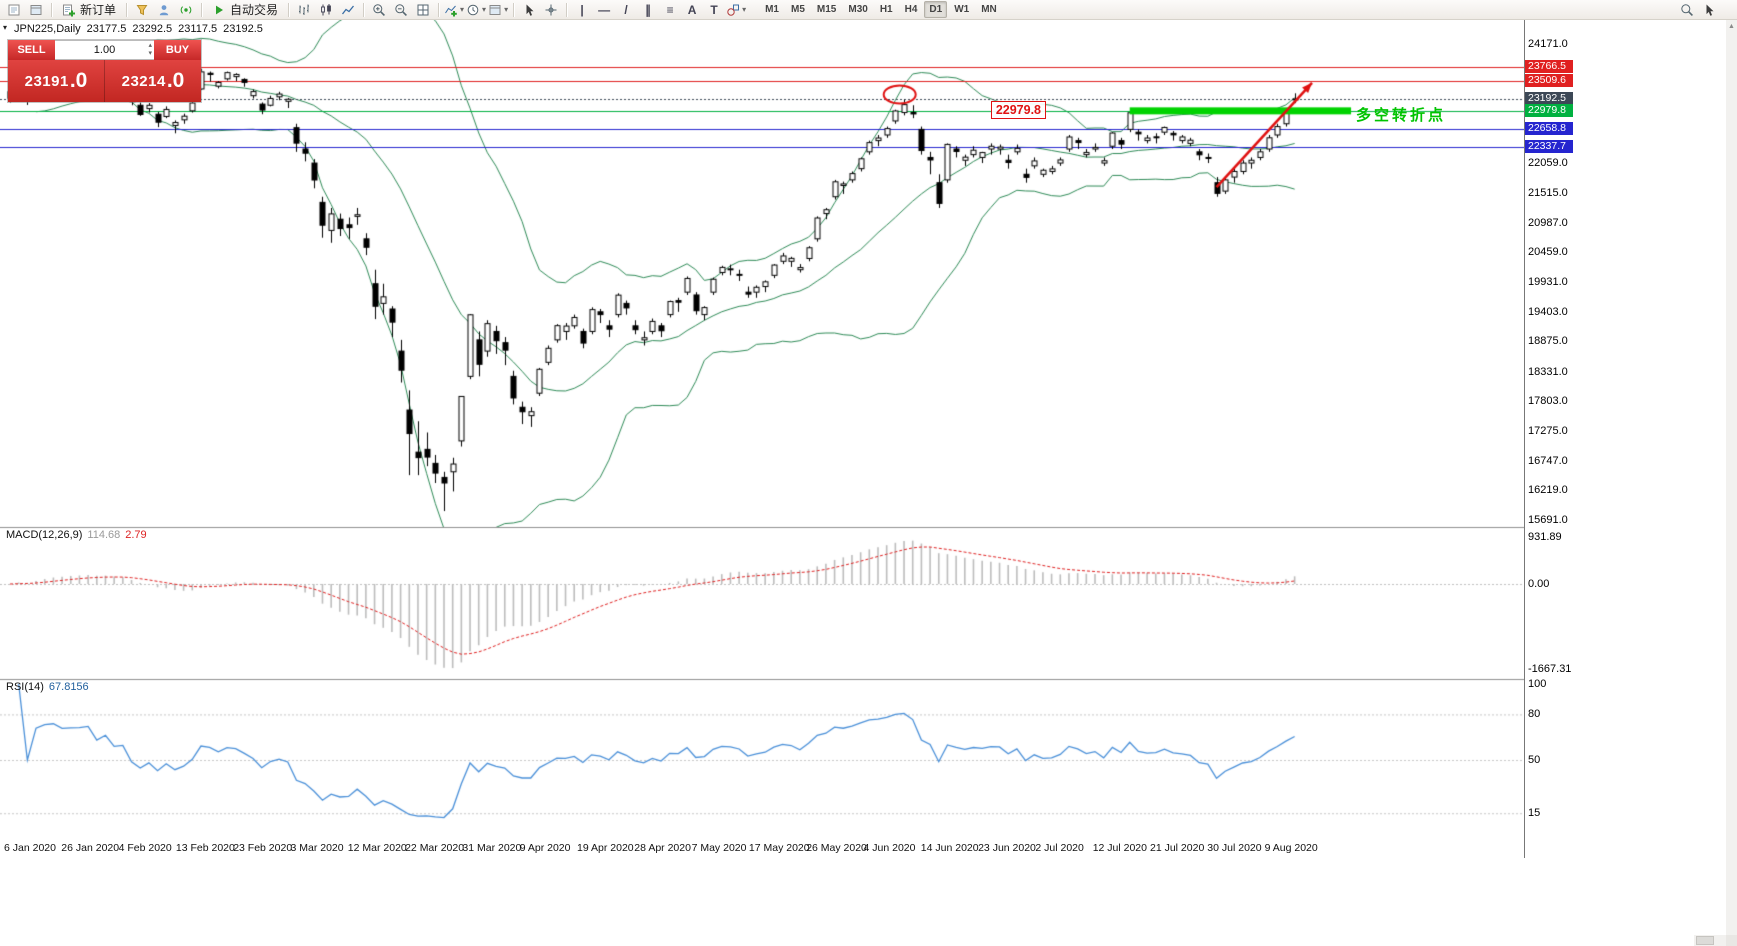 This screenshot has width=1737, height=946. Describe the element at coordinates (245, 9) in the screenshot. I see `autotrading-button: 自动交易` at that location.